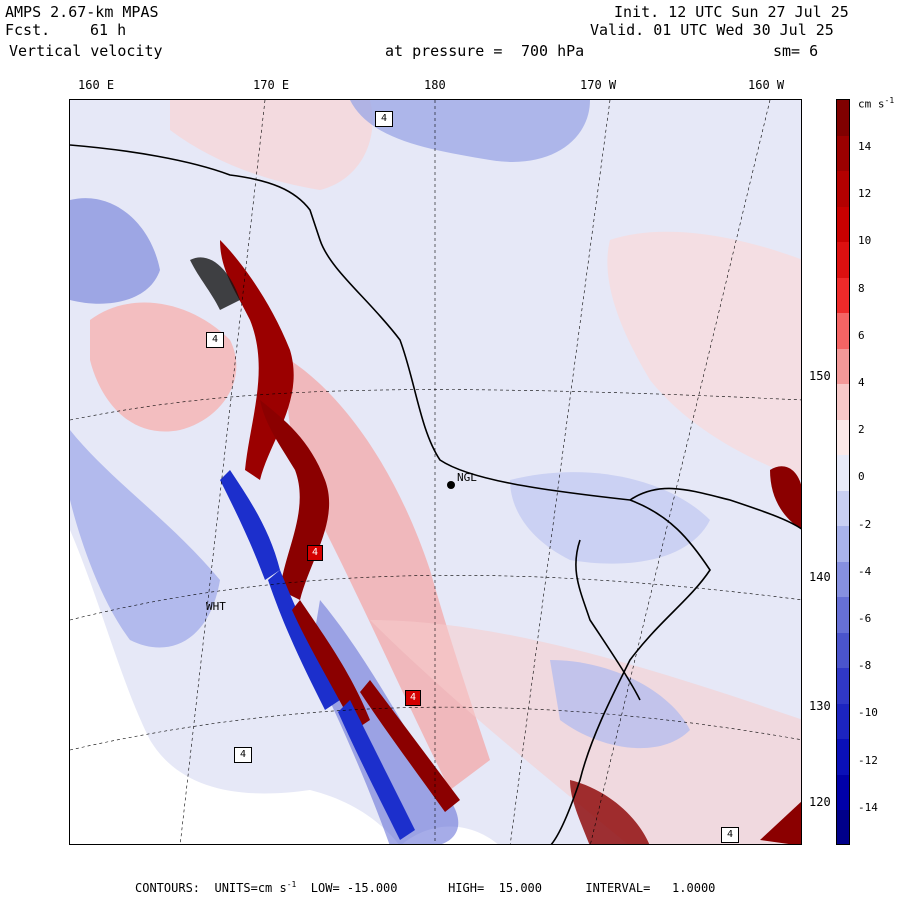  What do you see at coordinates (28, 30) in the screenshot?
I see `forecast-label: Fcst.` at bounding box center [28, 30].